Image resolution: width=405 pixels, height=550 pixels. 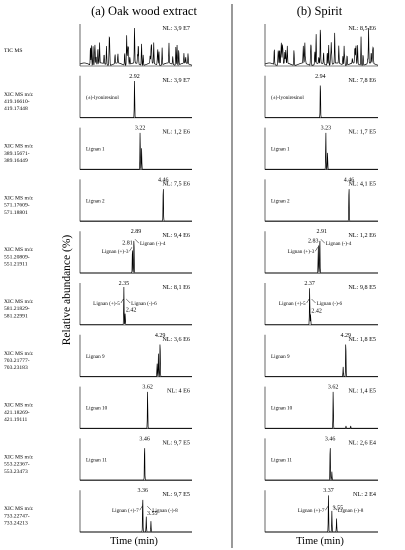 What do you see at coordinates (280, 150) in the screenshot?
I see `compound-label: Lignan 1` at bounding box center [280, 150].